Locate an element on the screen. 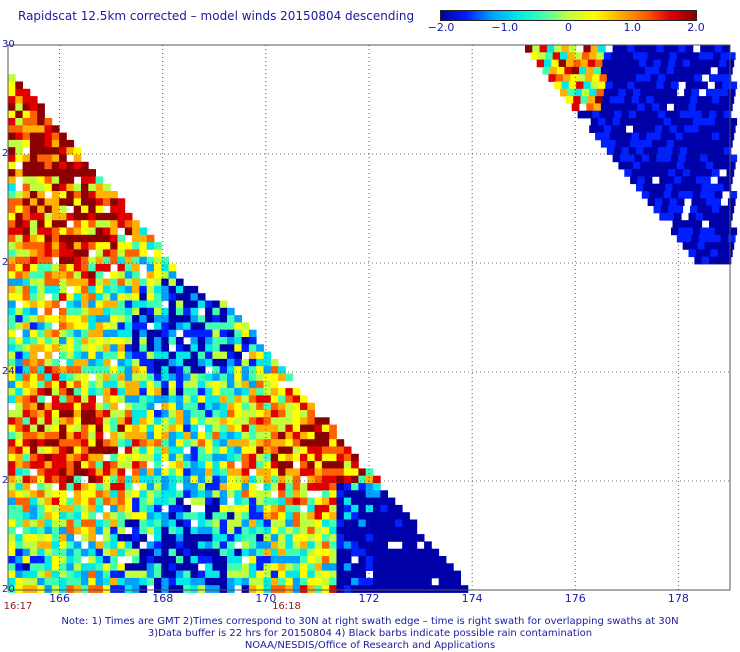 The width and height of the screenshot is (740, 652). latitude-label: 2 is located at coordinates (5, 262).